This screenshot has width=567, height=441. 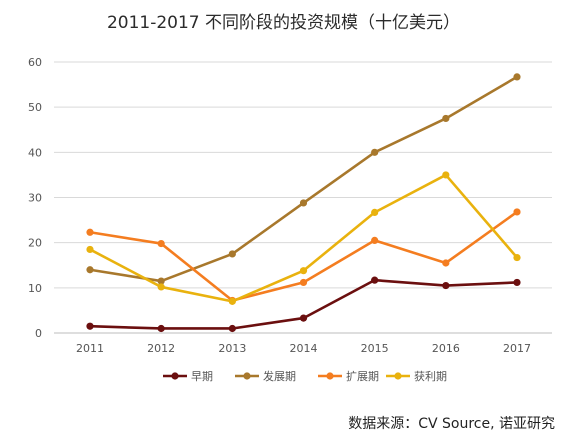 What do you see at coordinates (279, 376) in the screenshot?
I see `legend-label: 发展期` at bounding box center [279, 376].